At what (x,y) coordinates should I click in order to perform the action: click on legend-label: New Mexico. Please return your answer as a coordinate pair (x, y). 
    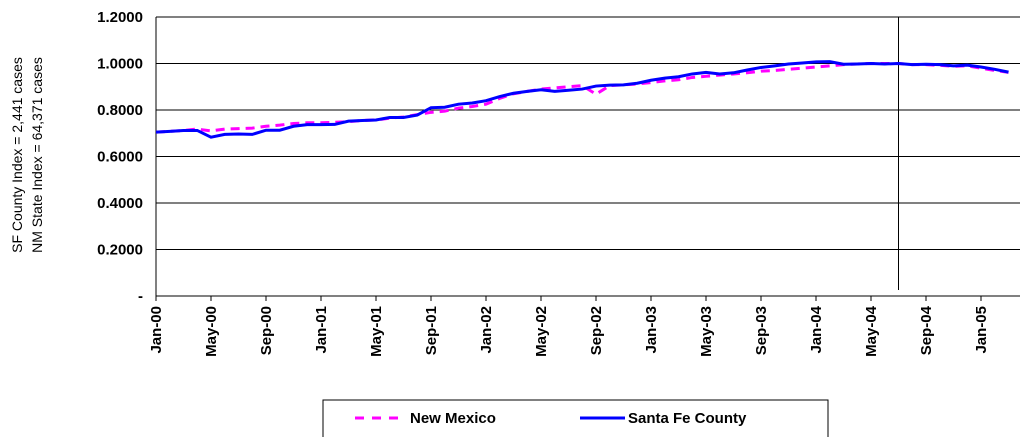
    Looking at the image, I should click on (453, 418).